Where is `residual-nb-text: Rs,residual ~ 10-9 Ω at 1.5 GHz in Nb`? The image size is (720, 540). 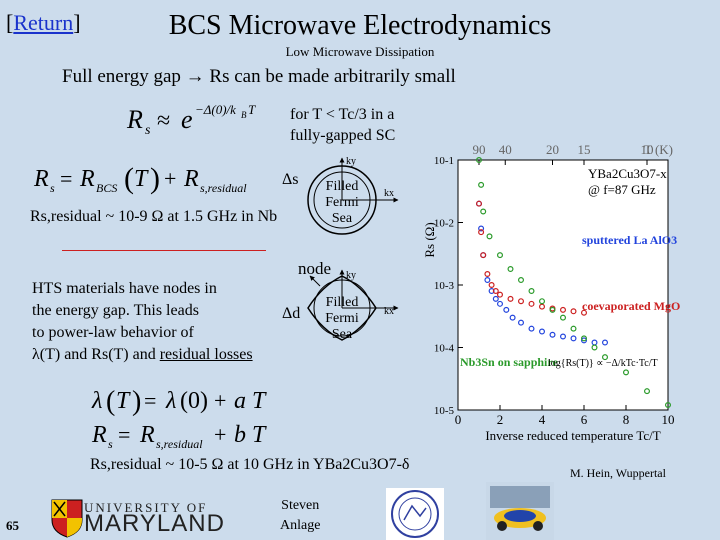
residual-nb-text: Rs,residual ~ 10-9 Ω at 1.5 GHz in Nb is located at coordinates (154, 216).